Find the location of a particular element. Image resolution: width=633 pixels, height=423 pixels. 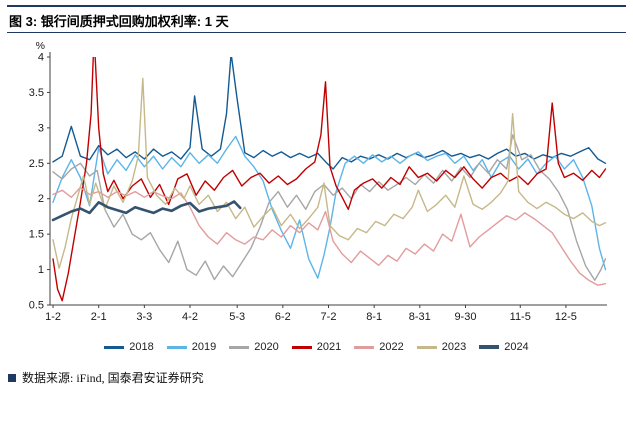

svg-text: 4-2 is located at coordinates (190, 317).